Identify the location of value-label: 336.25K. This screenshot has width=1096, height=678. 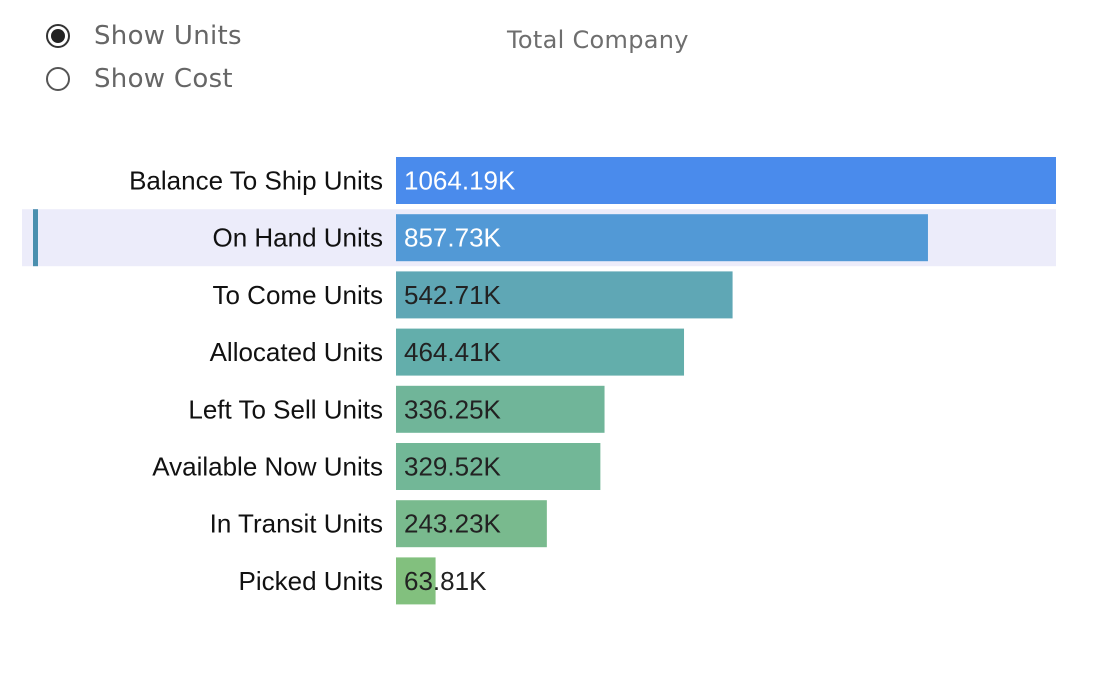
(453, 409).